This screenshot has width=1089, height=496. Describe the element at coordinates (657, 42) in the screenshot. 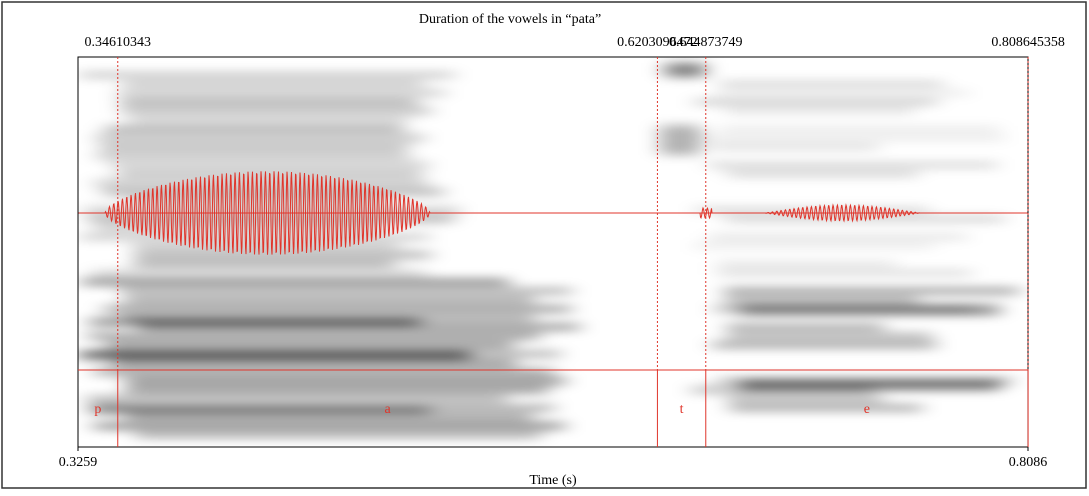

I see `boundary-label: 0.6203096472` at that location.